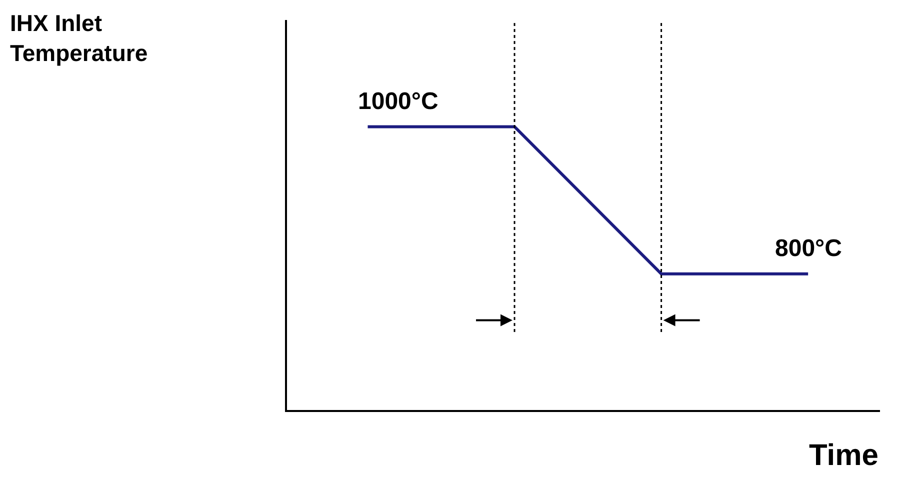 The image size is (898, 479). What do you see at coordinates (398, 101) in the screenshot?
I see `data-label: 1000°C` at bounding box center [398, 101].